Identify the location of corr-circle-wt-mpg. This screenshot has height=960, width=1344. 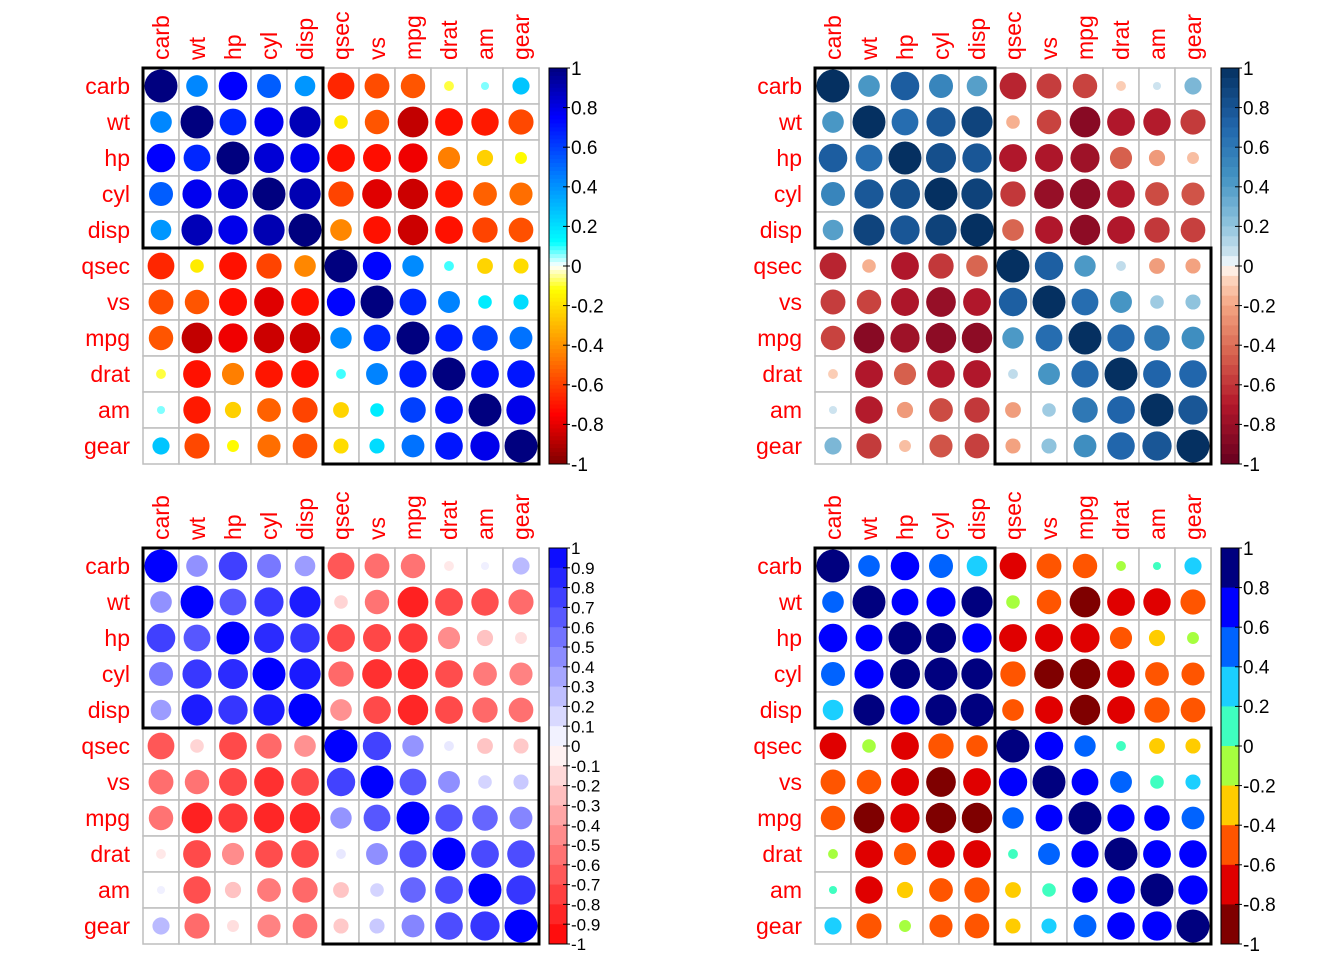
(1085, 122).